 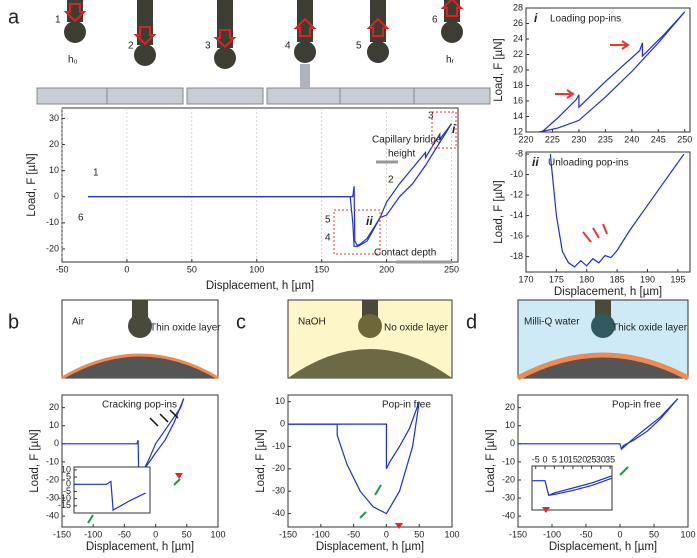 What do you see at coordinates (305, 76) in the screenshot?
I see `capillary-bridge` at bounding box center [305, 76].